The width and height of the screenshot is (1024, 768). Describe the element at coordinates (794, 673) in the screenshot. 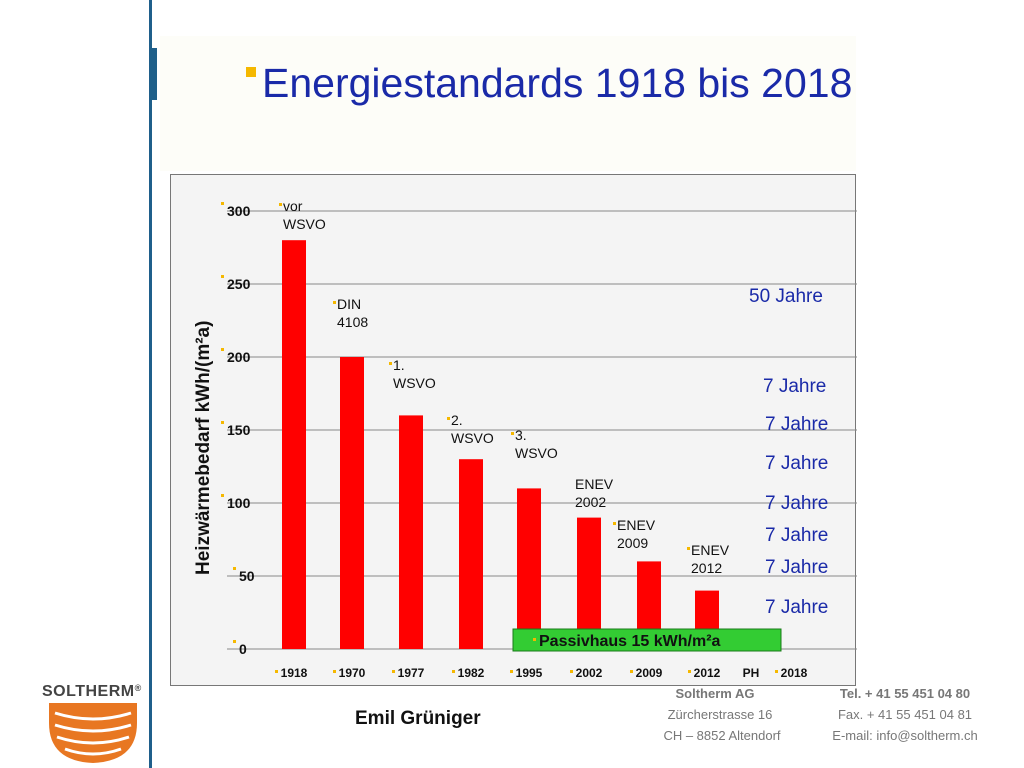

I see `x-tick-label: 2018` at that location.